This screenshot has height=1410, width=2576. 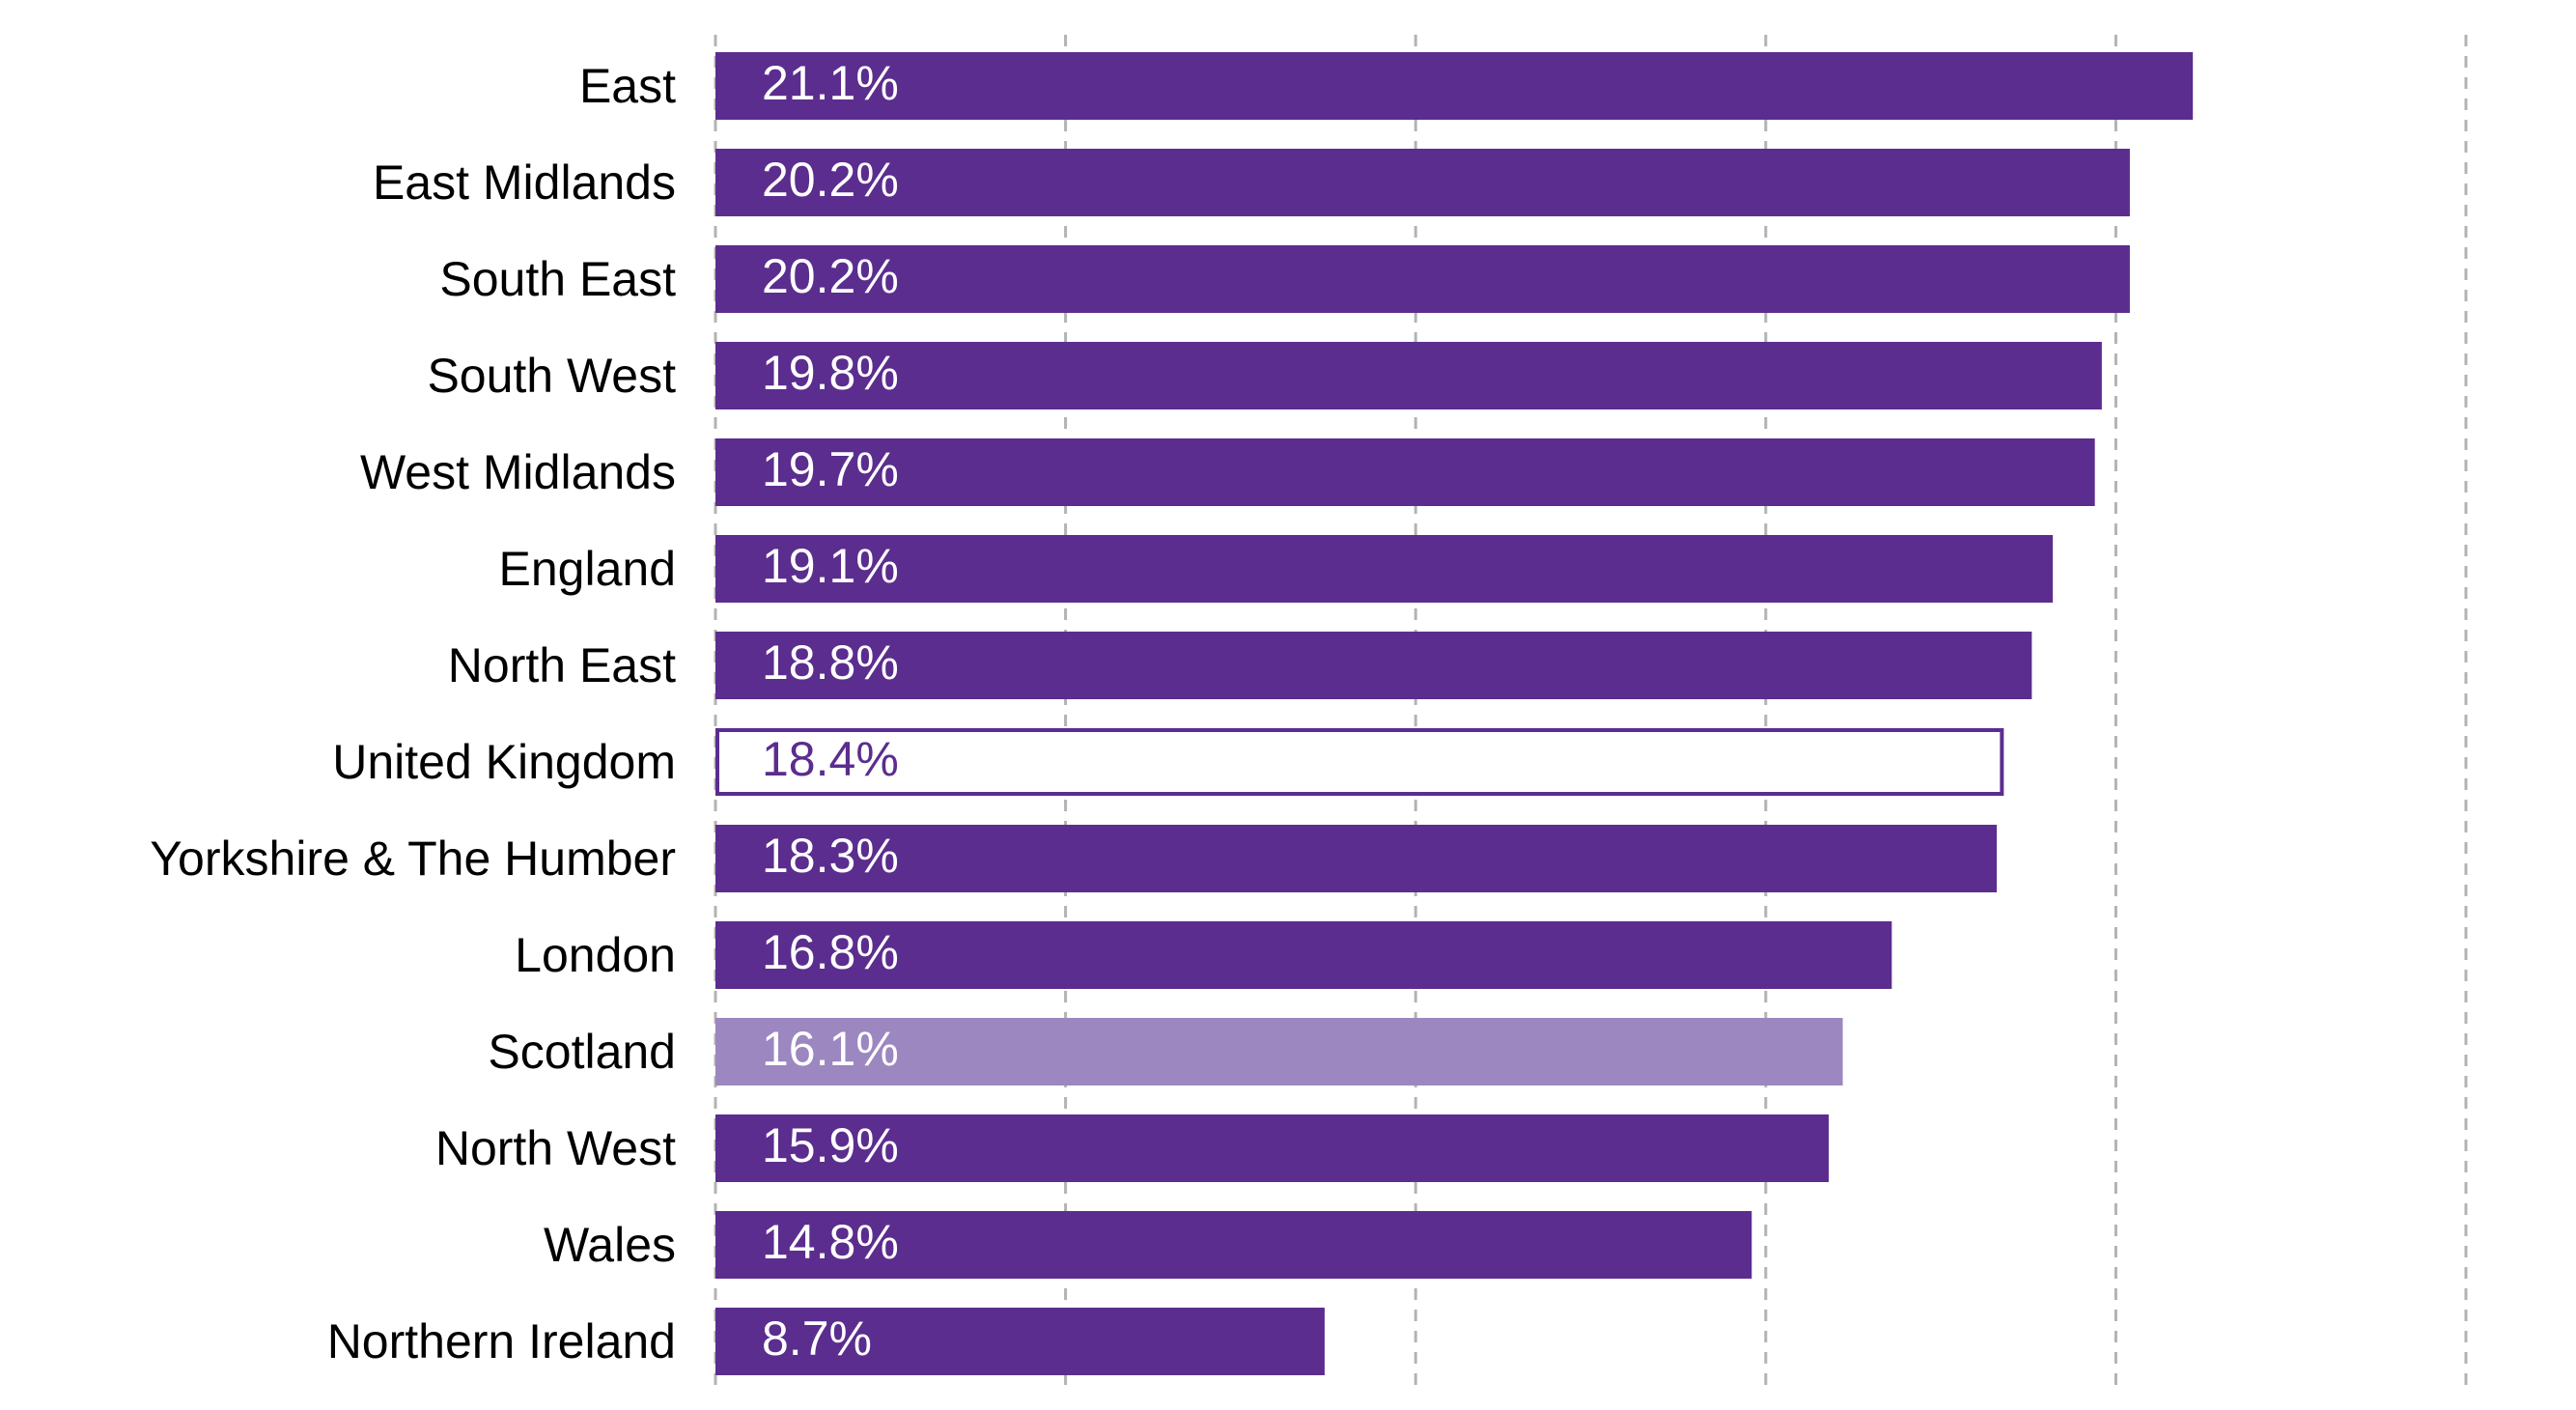 I want to click on category-label: England, so click(x=588, y=569).